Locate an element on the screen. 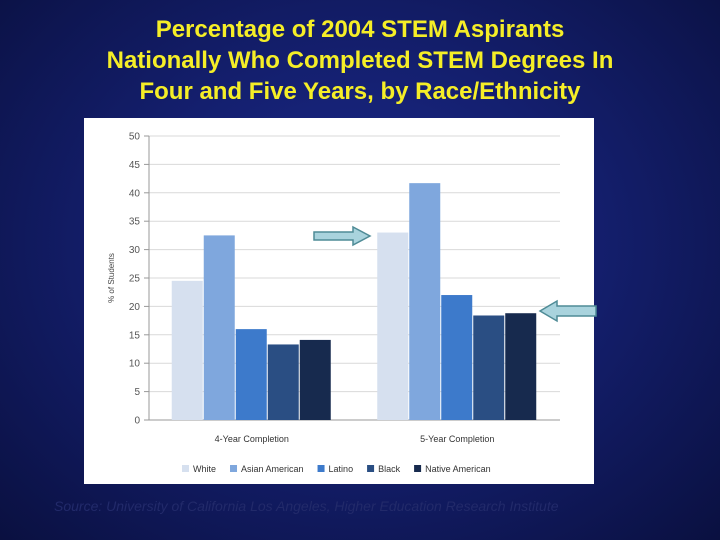 Image resolution: width=720 pixels, height=540 pixels. y-tick-label: 20 is located at coordinates (135, 307).